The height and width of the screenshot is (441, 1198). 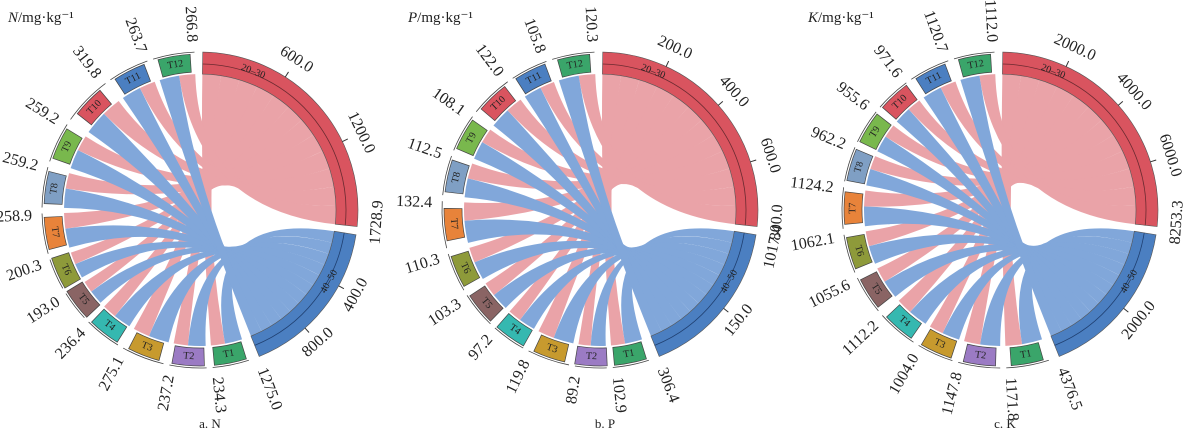 I want to click on treatment-box-T10, so click(x=94, y=107).